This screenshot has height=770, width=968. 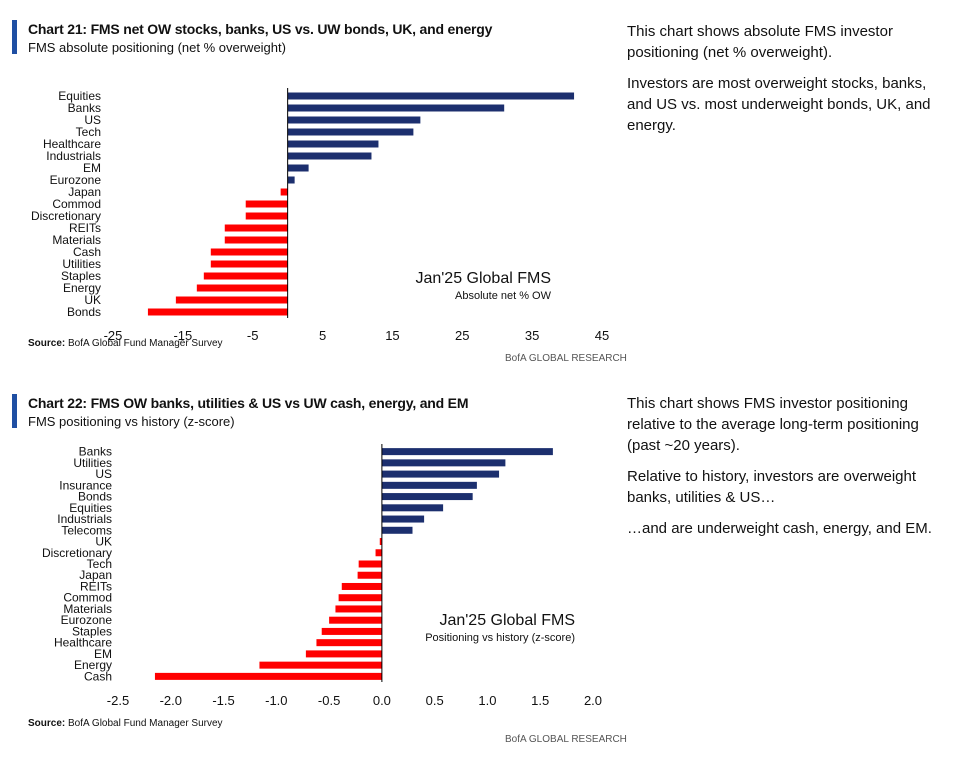 I want to click on category-label: Commod, so click(x=76, y=204).